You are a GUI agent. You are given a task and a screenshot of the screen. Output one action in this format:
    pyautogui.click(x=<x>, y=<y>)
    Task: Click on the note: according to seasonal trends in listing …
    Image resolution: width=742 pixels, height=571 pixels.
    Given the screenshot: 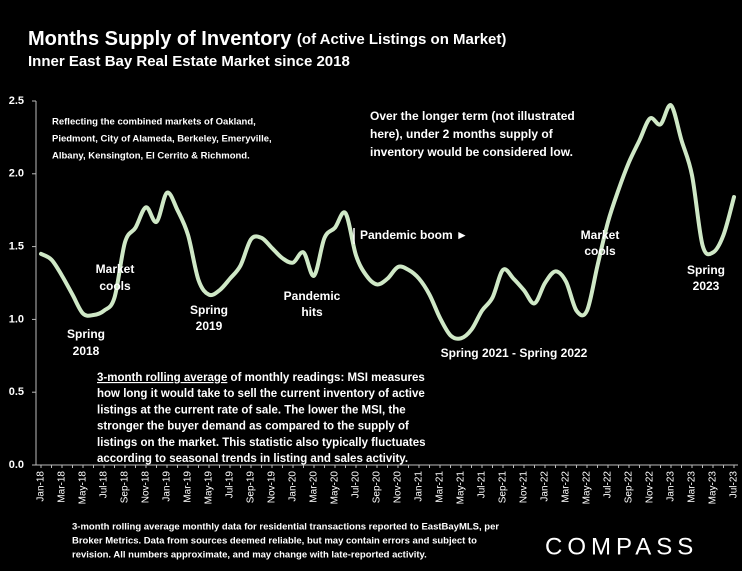 What is the action you would take?
    pyautogui.click(x=252, y=459)
    